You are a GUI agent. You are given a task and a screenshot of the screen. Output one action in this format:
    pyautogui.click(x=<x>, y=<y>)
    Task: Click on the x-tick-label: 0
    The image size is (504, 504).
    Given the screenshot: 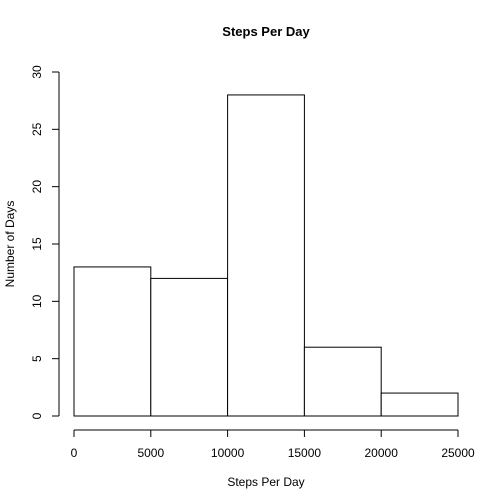 What is the action you would take?
    pyautogui.click(x=74, y=453)
    